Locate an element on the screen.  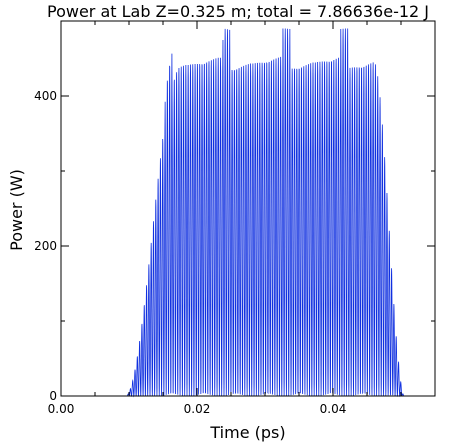
y-tick-label: 0 is located at coordinates (53, 396).